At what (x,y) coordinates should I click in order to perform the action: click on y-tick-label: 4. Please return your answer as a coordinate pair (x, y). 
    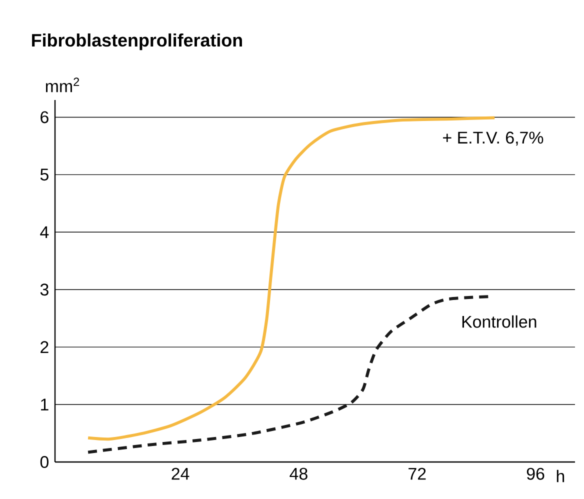
    Looking at the image, I should click on (44, 232).